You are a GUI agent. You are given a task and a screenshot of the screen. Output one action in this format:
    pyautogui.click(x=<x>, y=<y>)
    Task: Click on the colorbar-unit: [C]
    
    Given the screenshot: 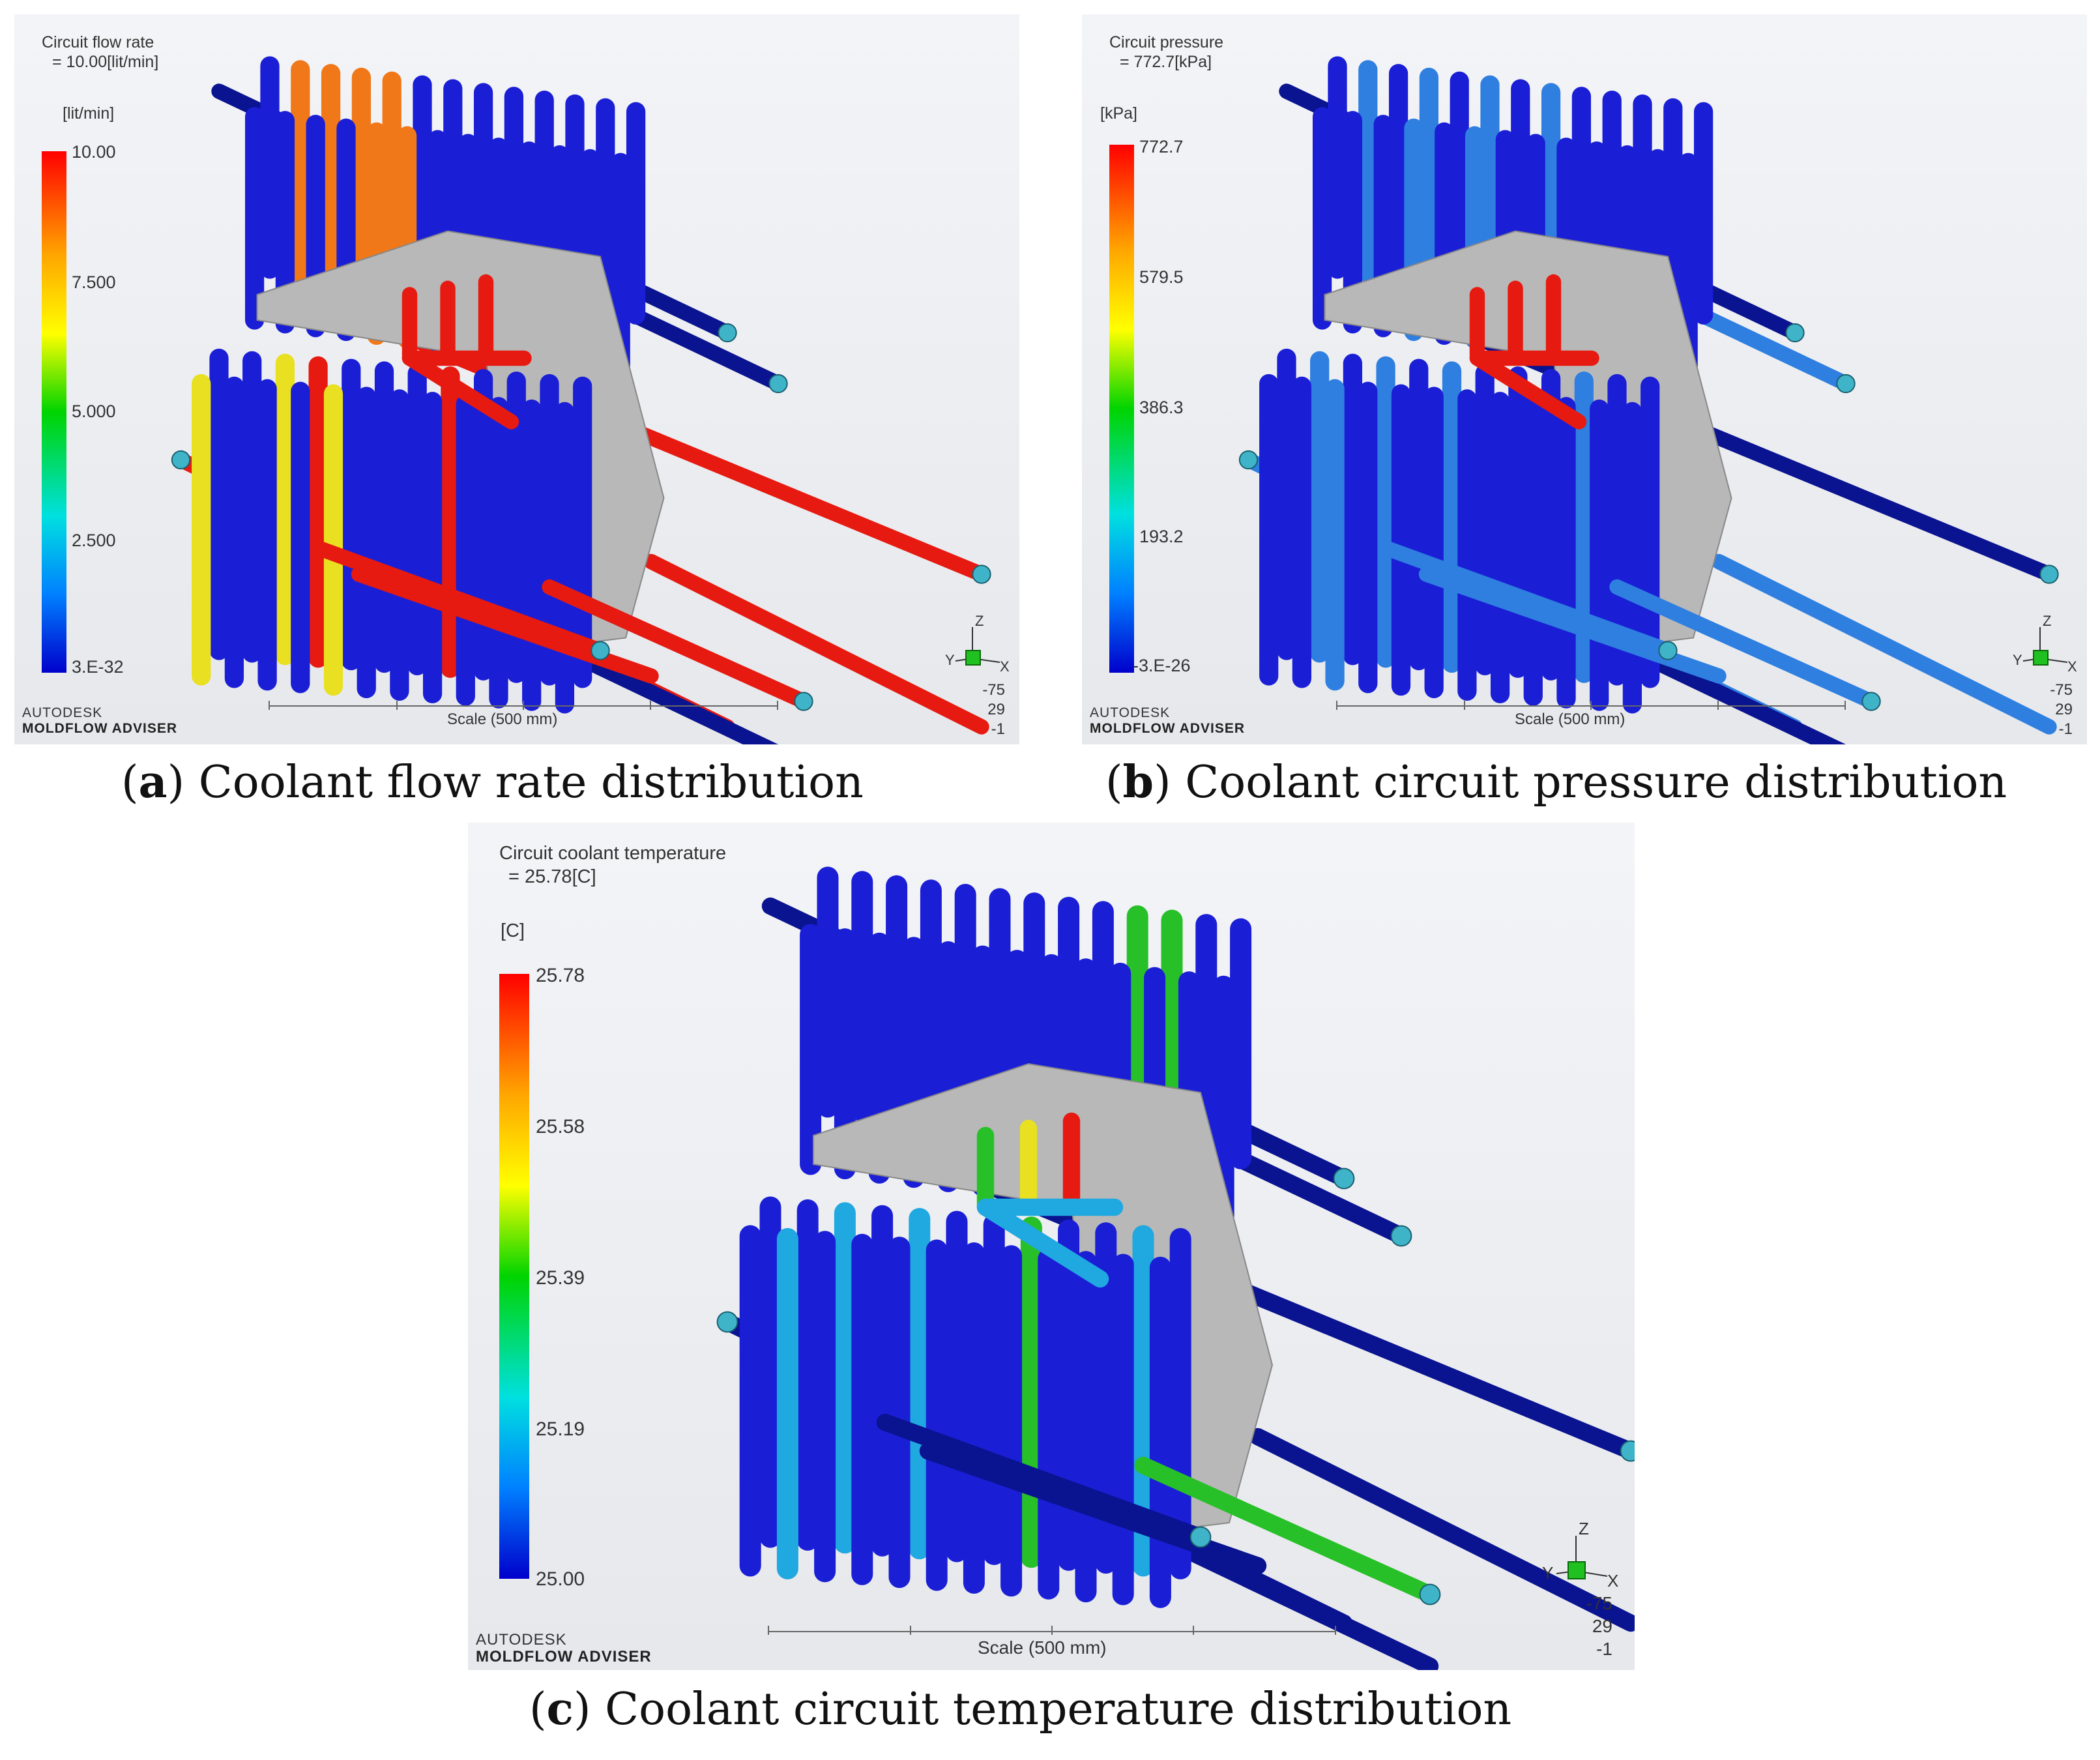 What is the action you would take?
    pyautogui.click(x=513, y=931)
    